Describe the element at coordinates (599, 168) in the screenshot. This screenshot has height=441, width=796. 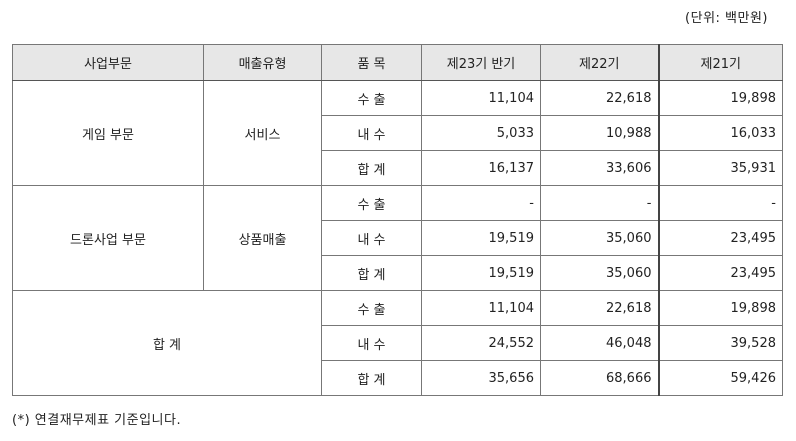
I see `value-cell: 33,606` at that location.